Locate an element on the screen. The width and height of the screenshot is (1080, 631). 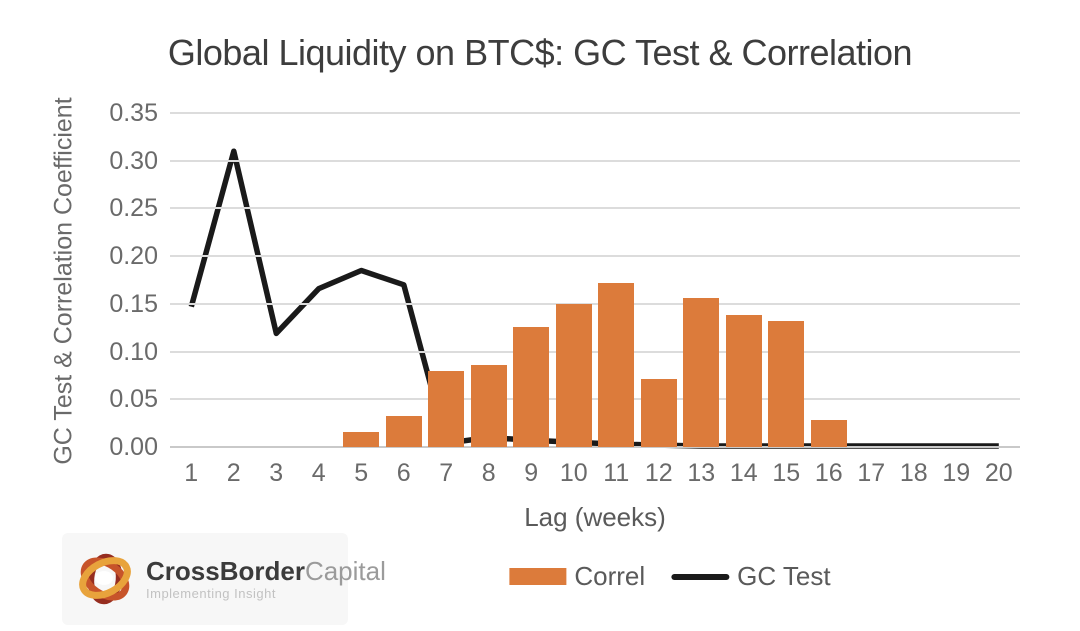
legend-label-gc-test: GC Test is located at coordinates (784, 576).